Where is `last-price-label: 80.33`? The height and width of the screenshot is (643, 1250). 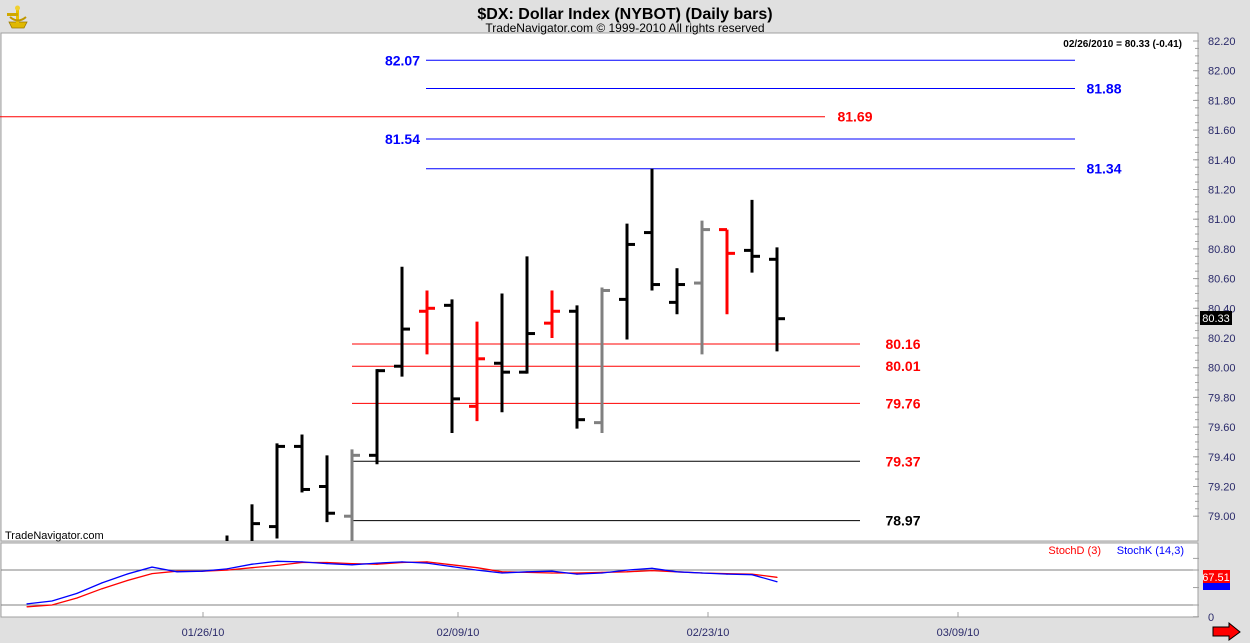 last-price-label: 80.33 is located at coordinates (1216, 319).